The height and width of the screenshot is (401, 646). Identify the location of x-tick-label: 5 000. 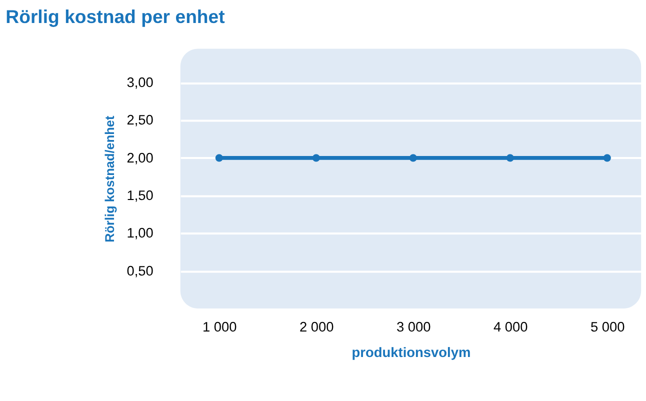
(608, 327).